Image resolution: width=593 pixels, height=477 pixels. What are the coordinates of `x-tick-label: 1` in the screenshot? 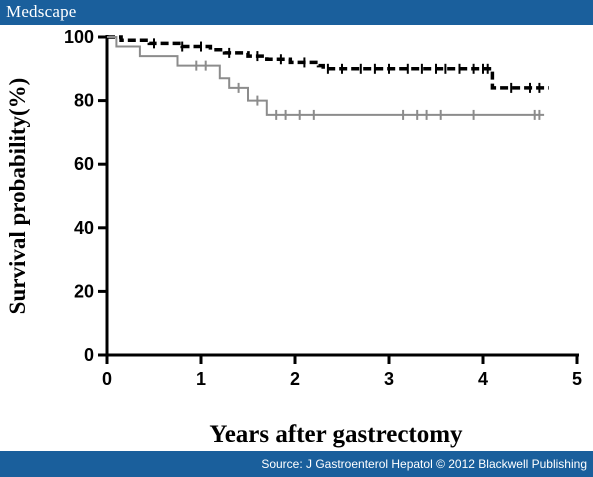 It's located at (201, 379).